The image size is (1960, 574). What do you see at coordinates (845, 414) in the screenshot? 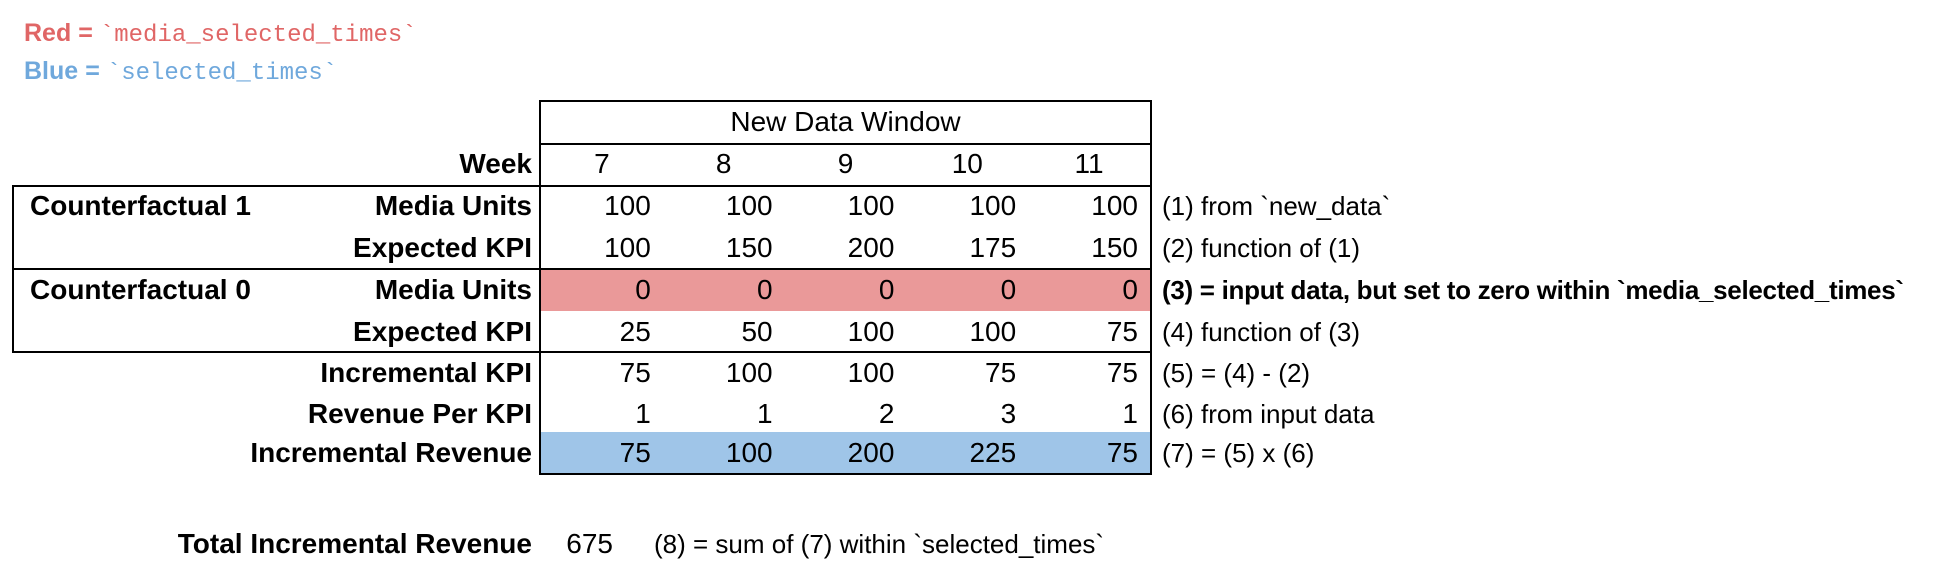
I see `row-values-revenue-per-kpi: 1 1 2 3 1` at bounding box center [845, 414].